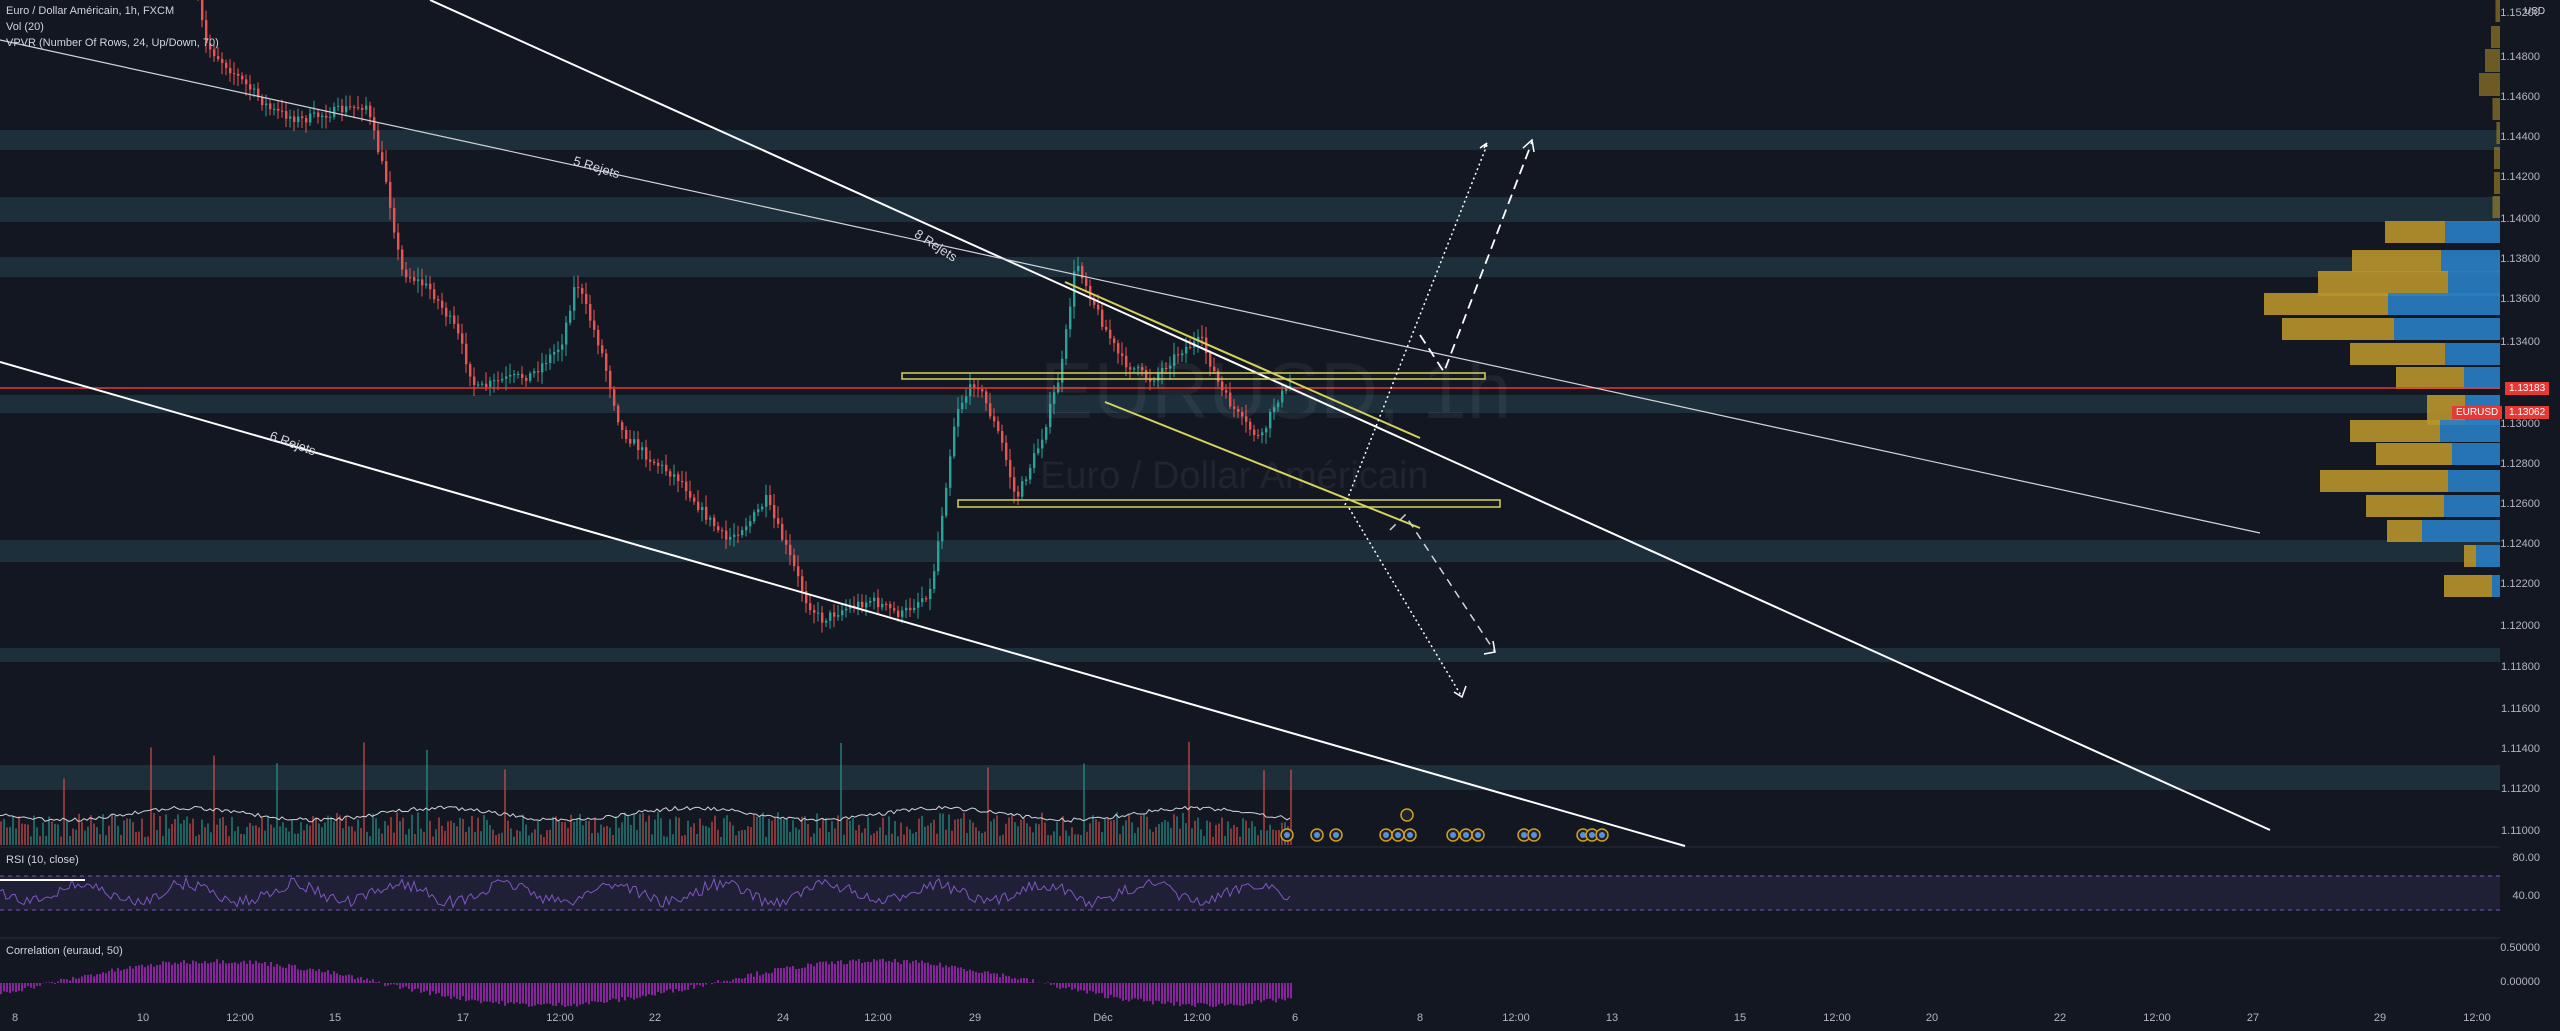 The image size is (2560, 1031). What do you see at coordinates (42, 860) in the screenshot?
I see `rsi-panel-title: RSI (10, close)` at bounding box center [42, 860].